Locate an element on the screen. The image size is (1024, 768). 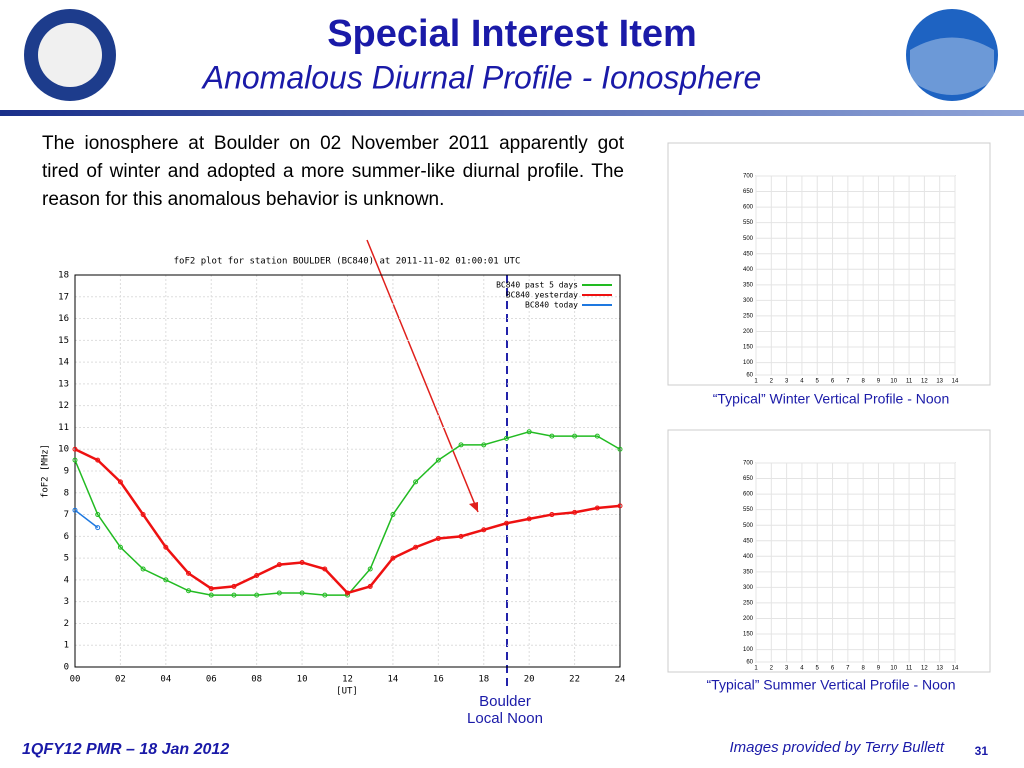
y-tick-label: 2 is located at coordinates (66, 624).